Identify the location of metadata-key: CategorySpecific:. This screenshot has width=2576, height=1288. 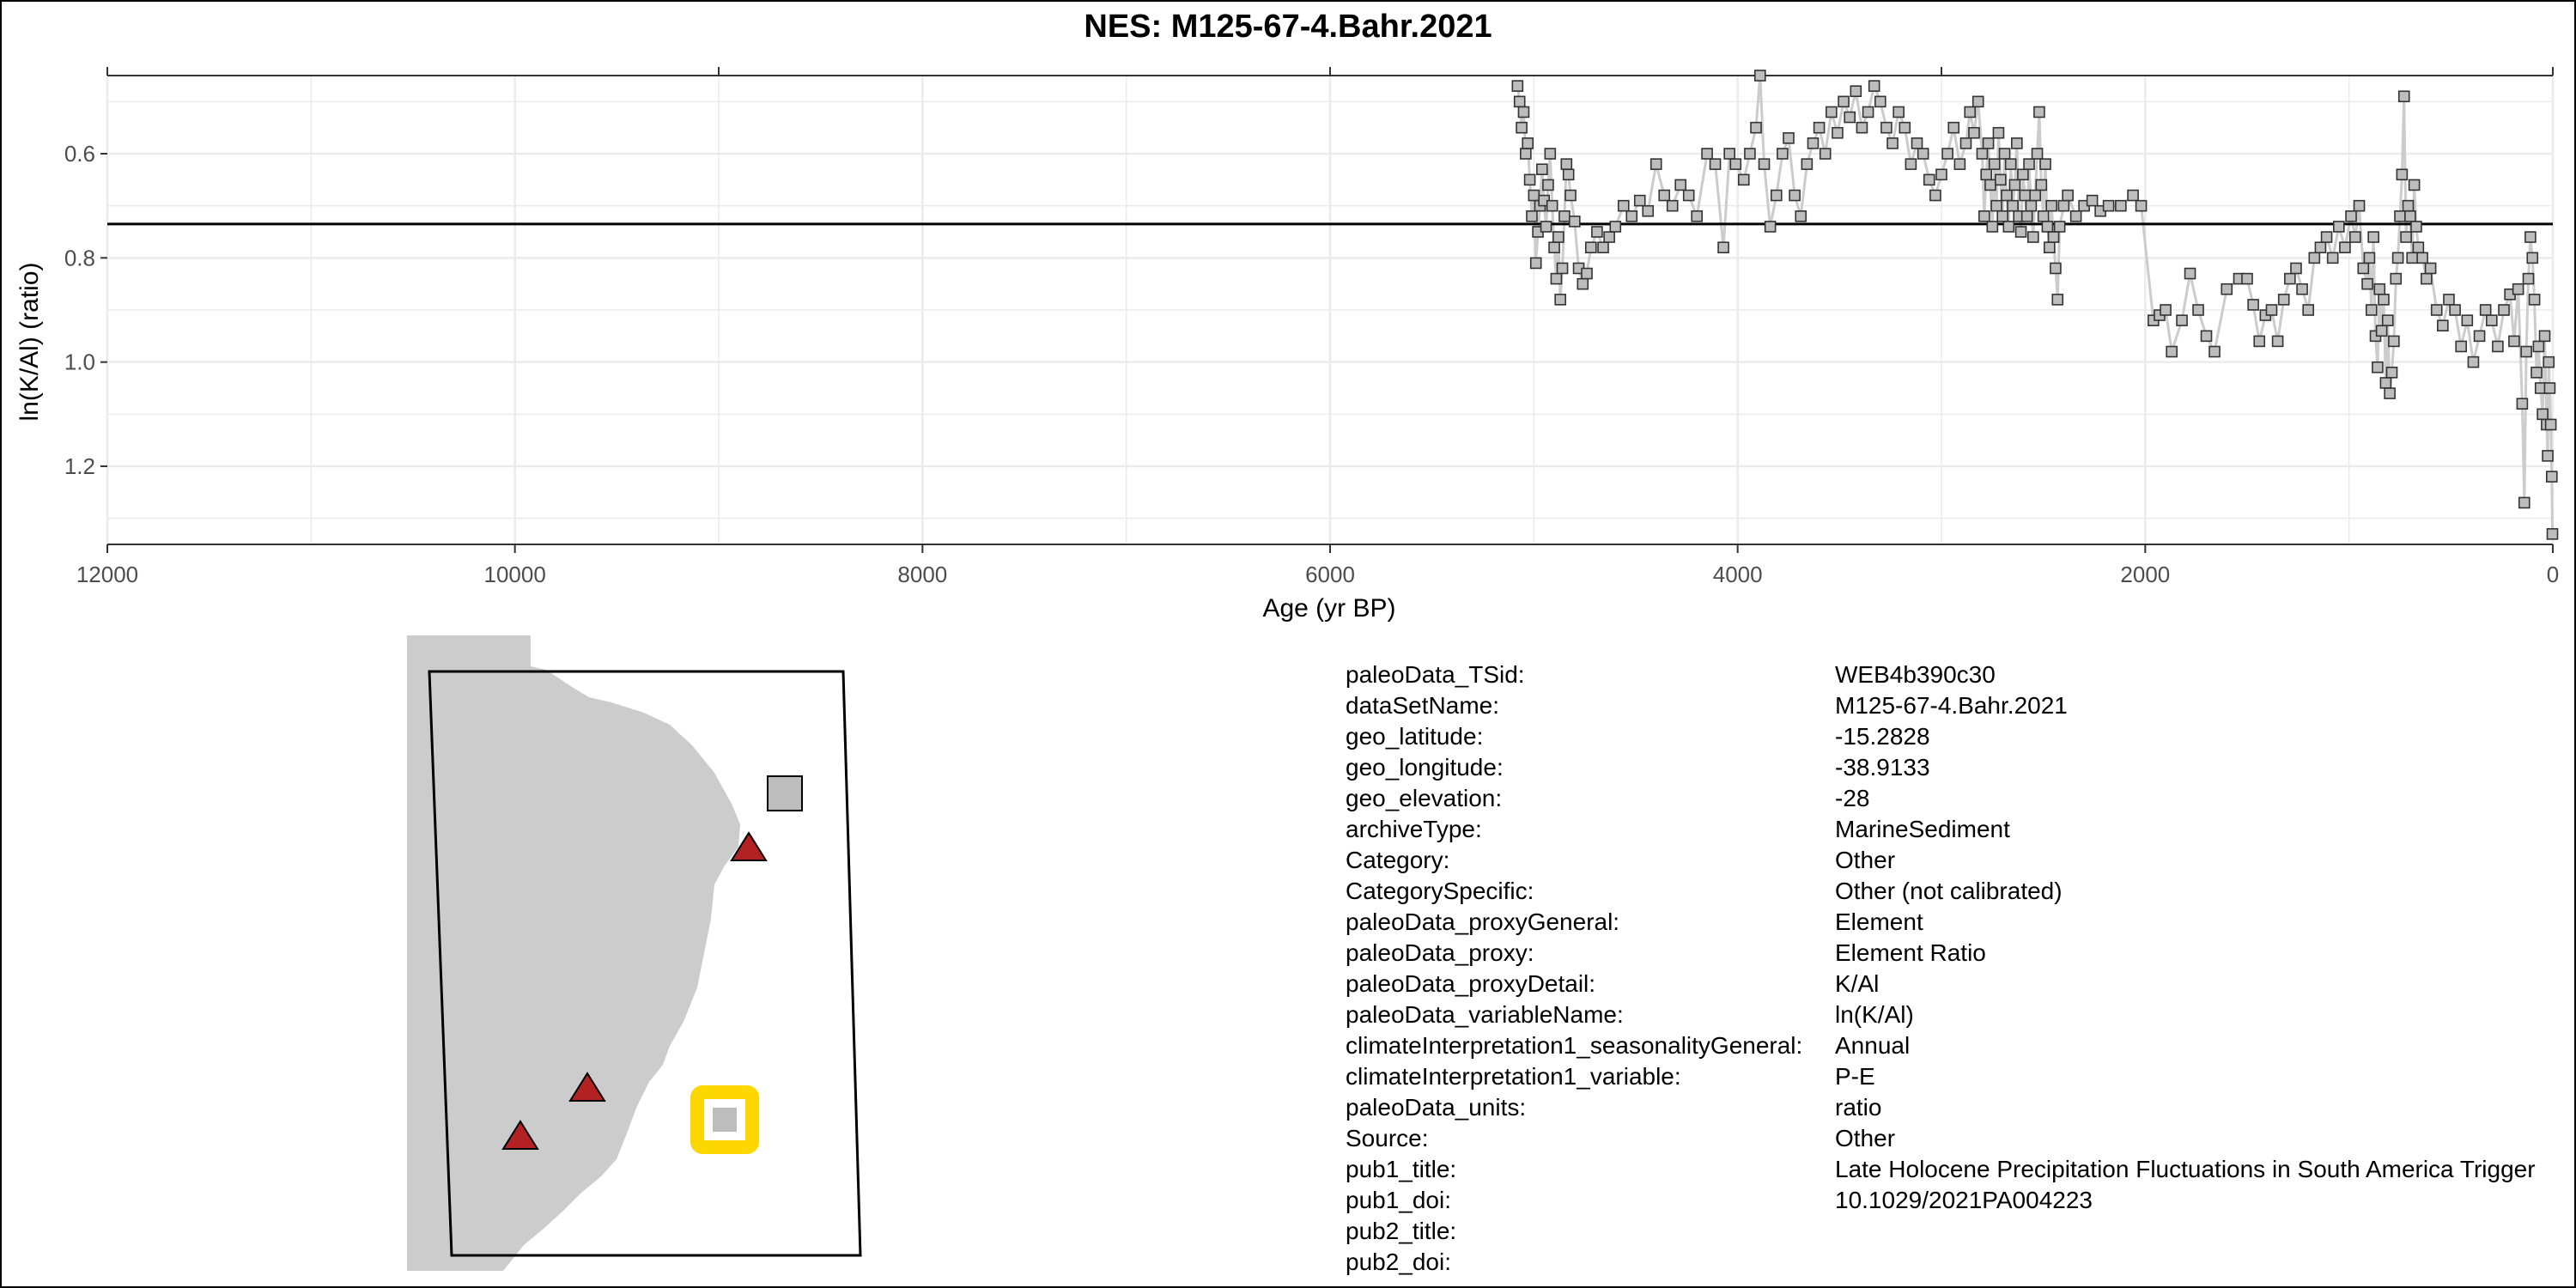
(1440, 891).